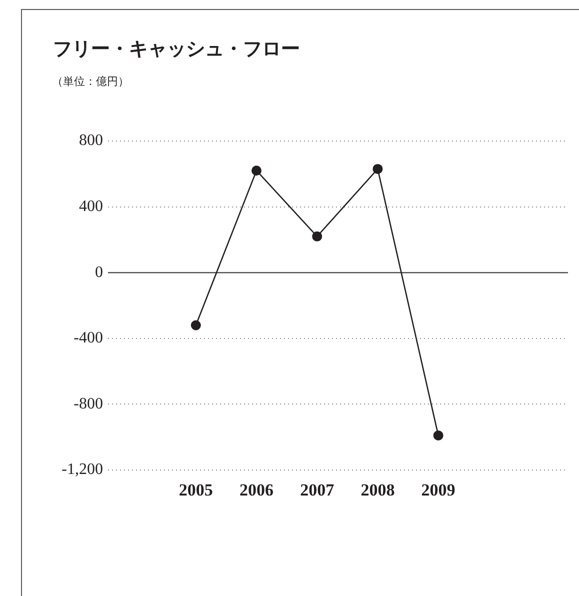 Image resolution: width=579 pixels, height=596 pixels. I want to click on y-tick-label: 0, so click(99, 272).